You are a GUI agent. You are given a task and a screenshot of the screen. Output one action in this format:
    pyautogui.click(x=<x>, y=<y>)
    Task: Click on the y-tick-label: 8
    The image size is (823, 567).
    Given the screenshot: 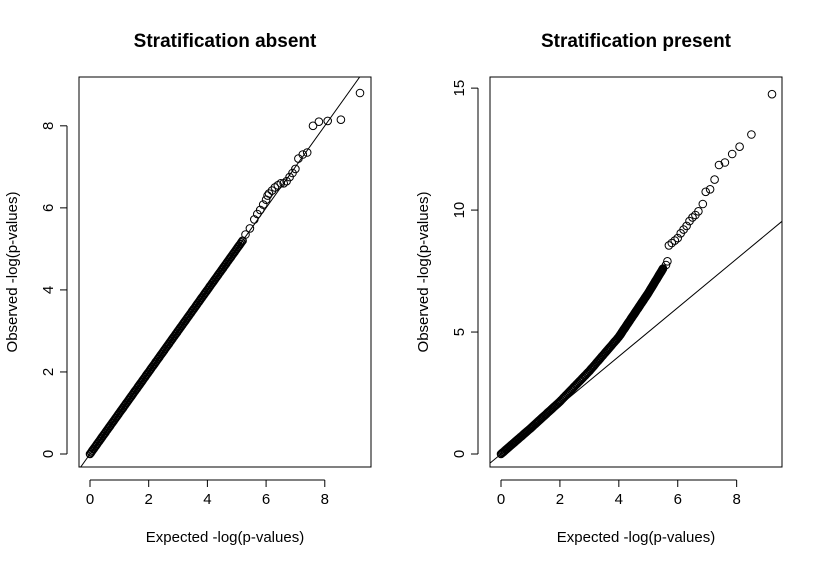 What is the action you would take?
    pyautogui.click(x=48, y=126)
    